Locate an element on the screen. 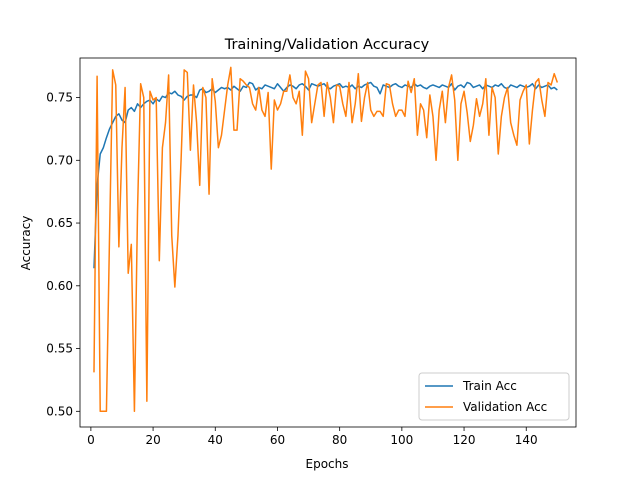 This screenshot has height=480, width=640. legend-label: Train Acc is located at coordinates (489, 386).